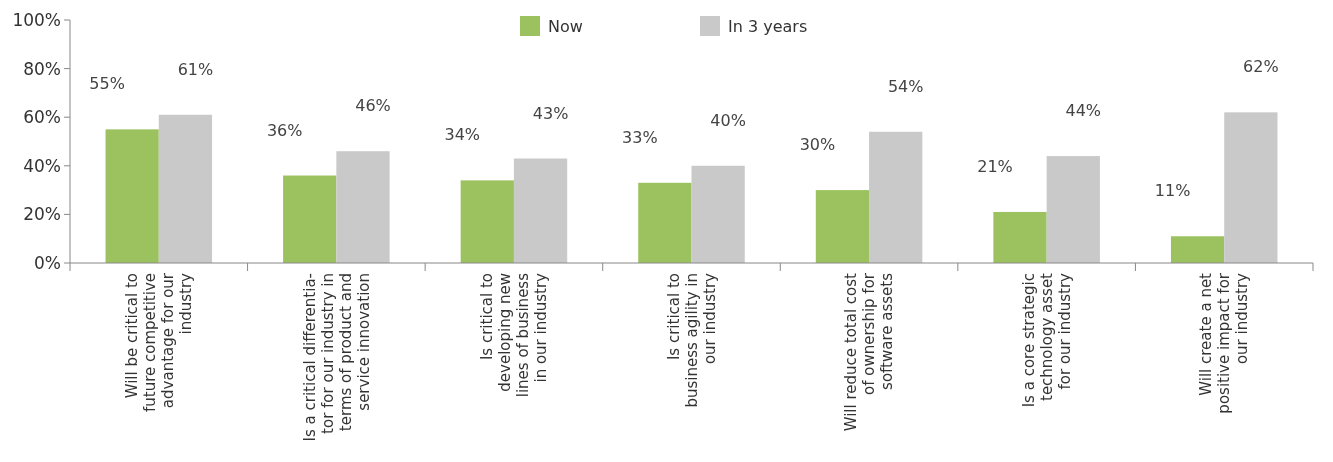 The height and width of the screenshot is (462, 1333). What do you see at coordinates (640, 137) in the screenshot?
I see `data-label: 33%` at bounding box center [640, 137].